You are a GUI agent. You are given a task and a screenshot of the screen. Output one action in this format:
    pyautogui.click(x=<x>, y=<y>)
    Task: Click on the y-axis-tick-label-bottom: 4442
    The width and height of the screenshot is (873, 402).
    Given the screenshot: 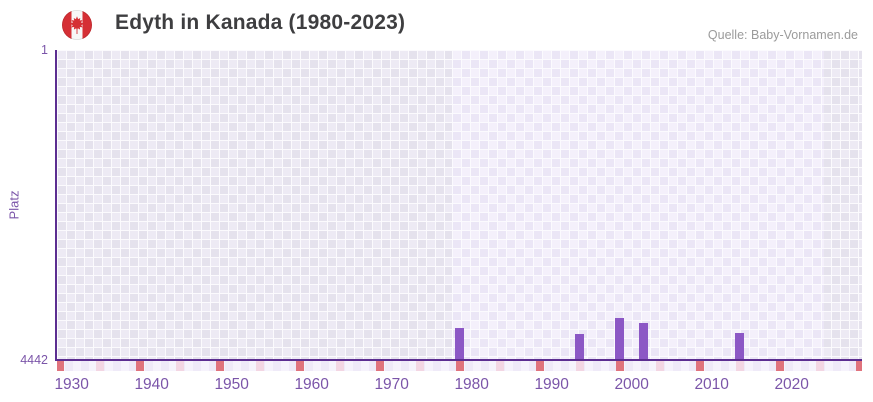 What is the action you would take?
    pyautogui.click(x=34, y=360)
    